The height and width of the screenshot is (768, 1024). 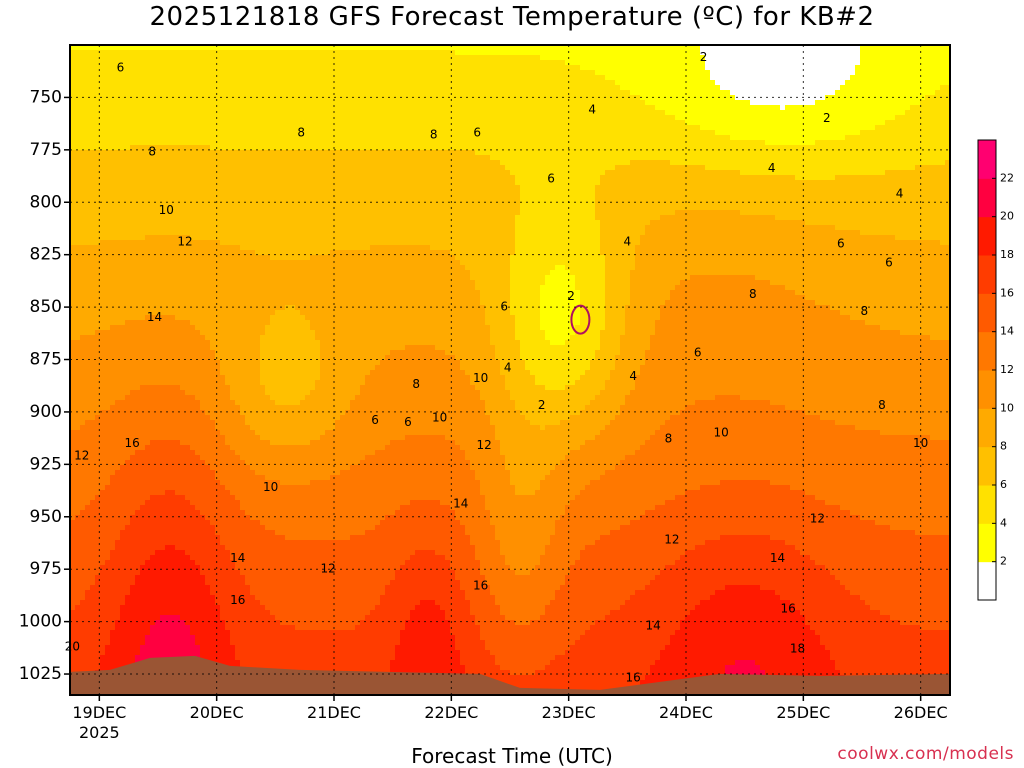 What do you see at coordinates (46, 360) in the screenshot?
I see `y-tick-label: 875` at bounding box center [46, 360].